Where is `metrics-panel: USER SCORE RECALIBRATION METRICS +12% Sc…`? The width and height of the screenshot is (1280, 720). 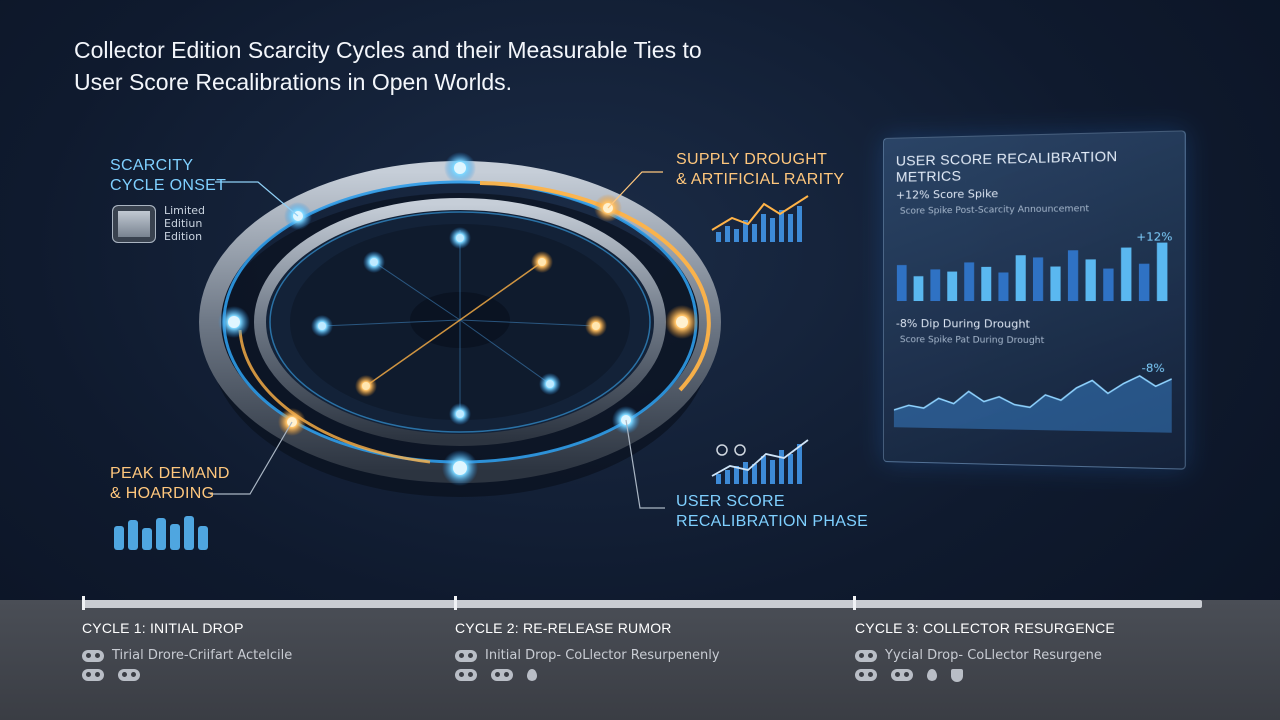 metrics-panel: USER SCORE RECALIBRATION METRICS +12% Sc… is located at coordinates (1034, 299).